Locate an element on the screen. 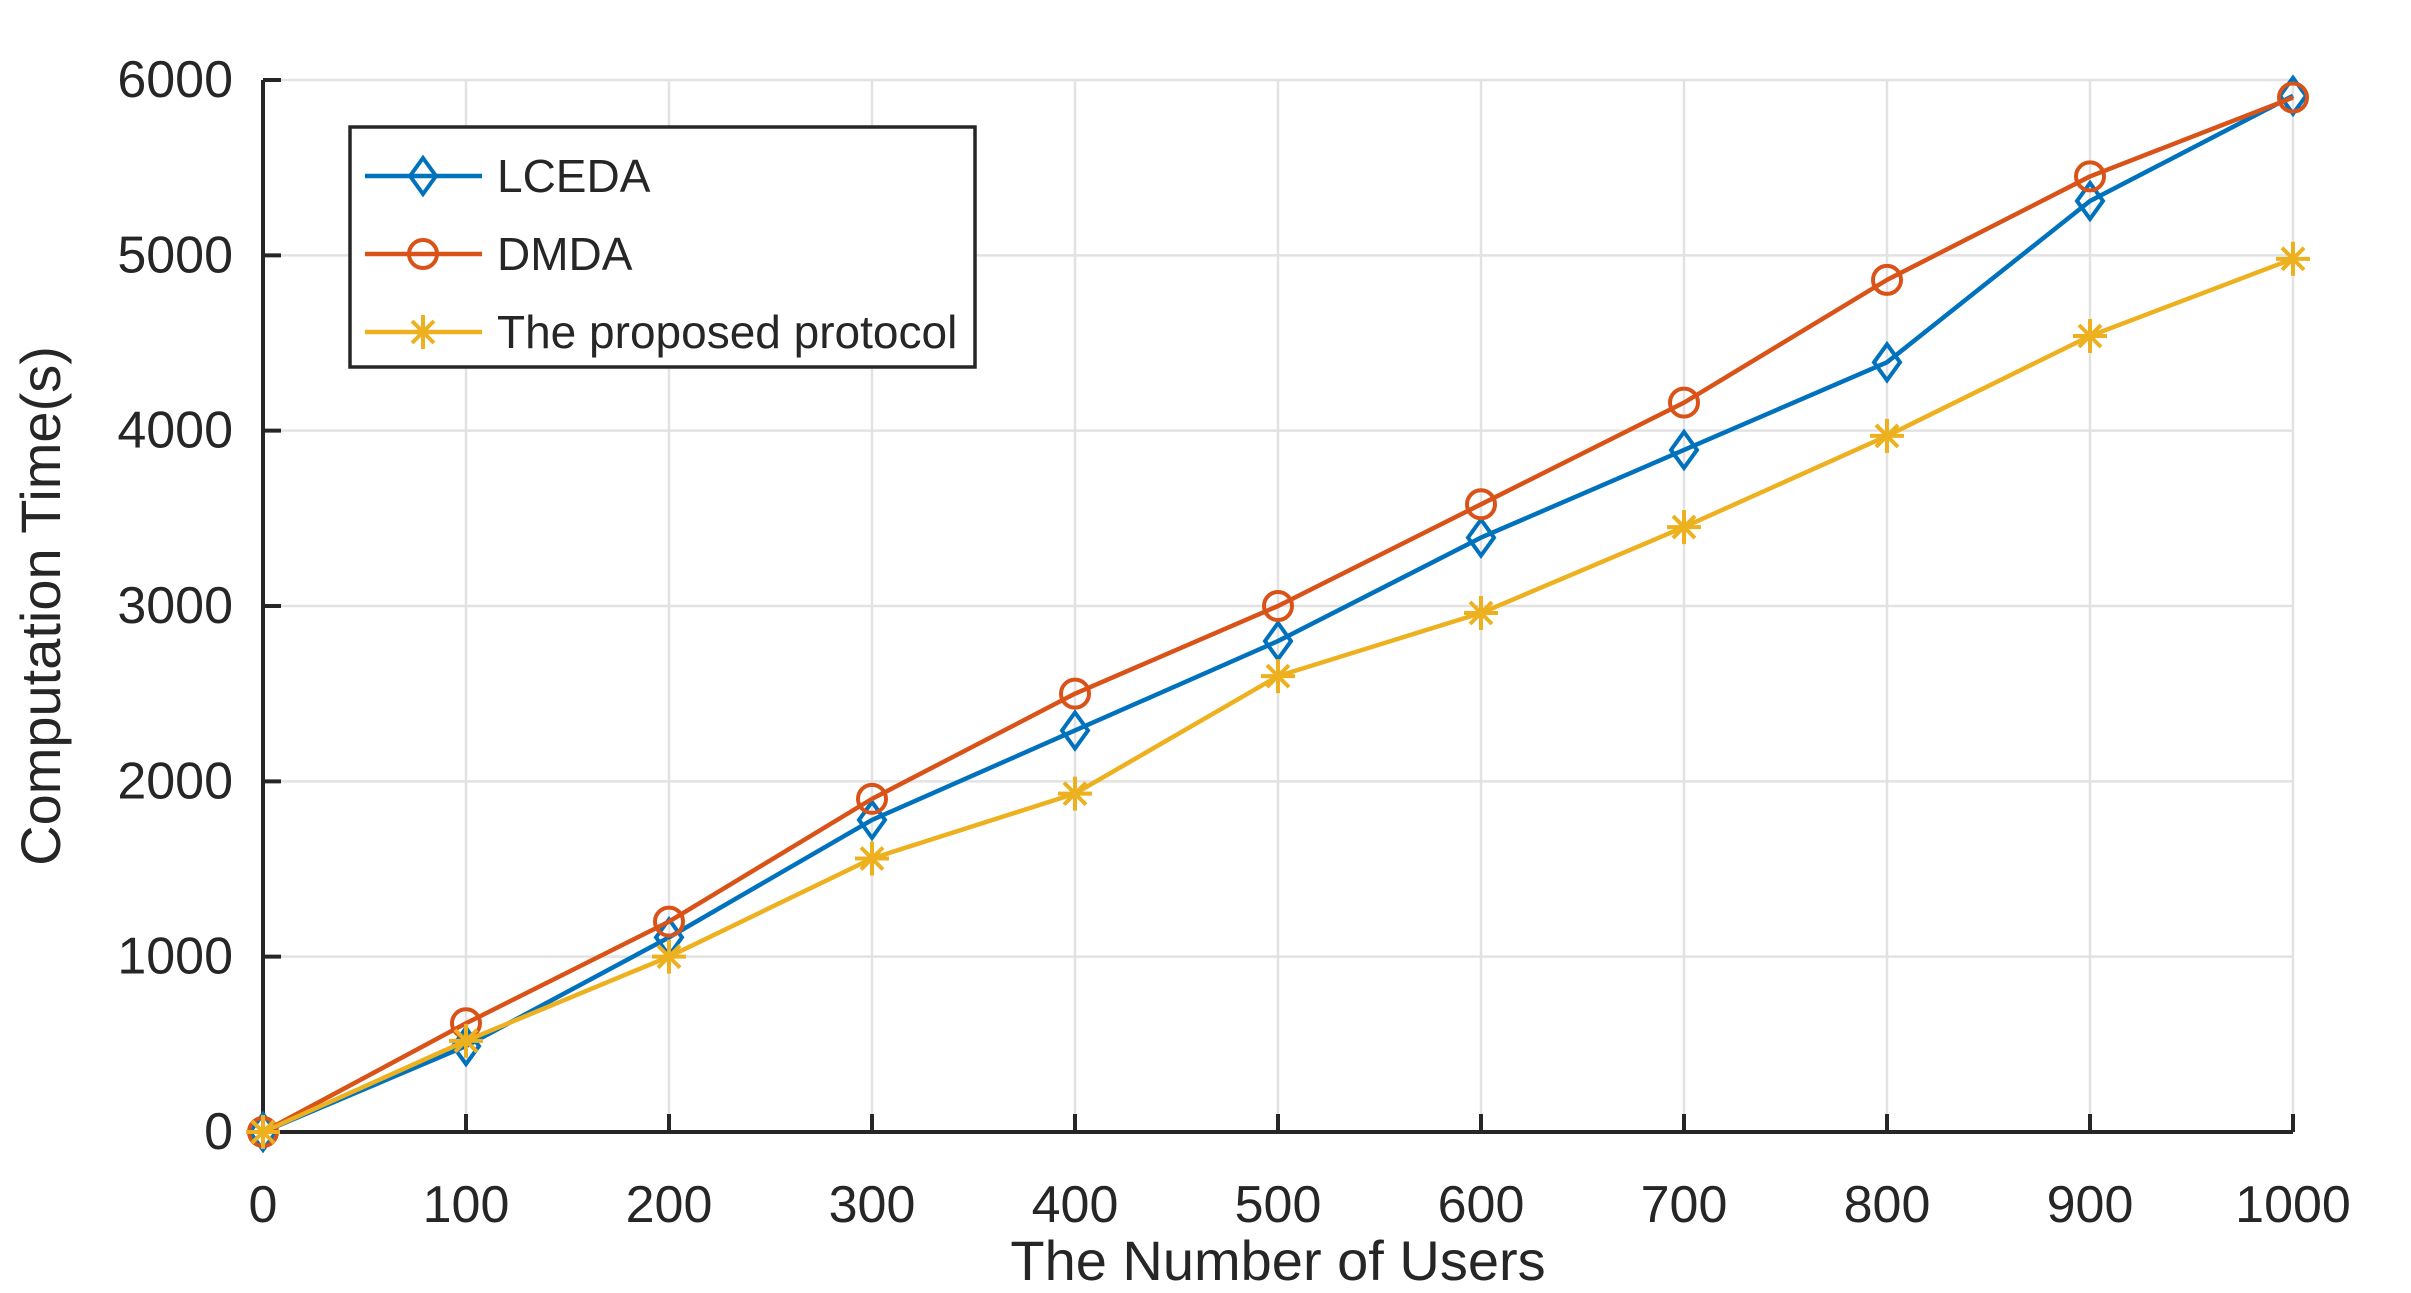  legend-item: The proposed protocol is located at coordinates (661, 332).